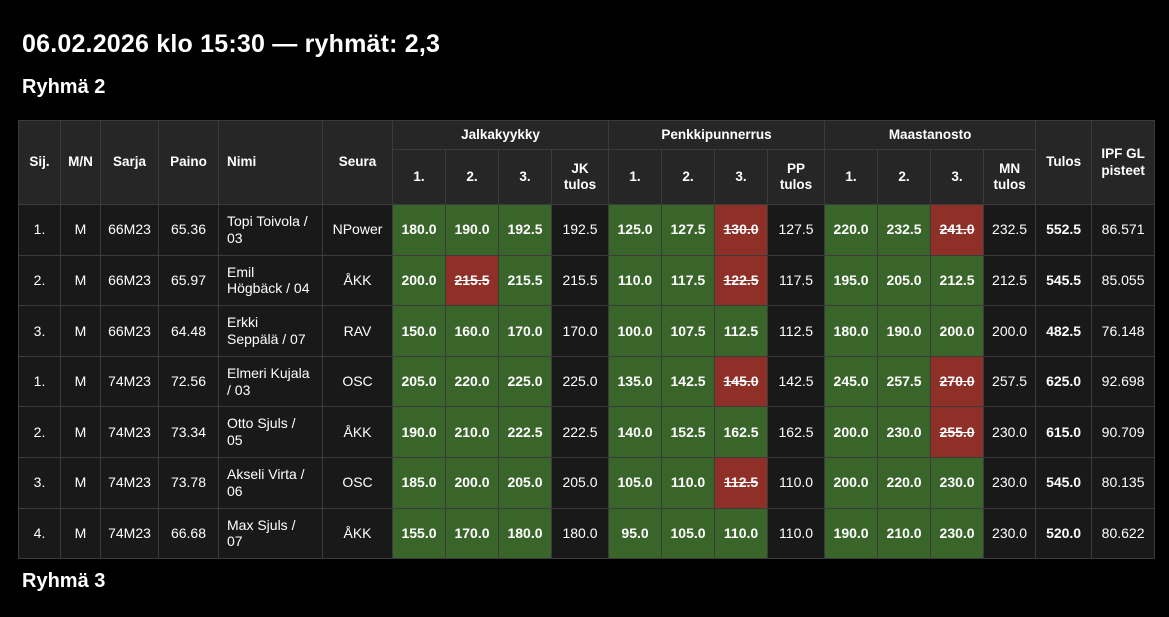  What do you see at coordinates (525, 280) in the screenshot?
I see `squat-attempt-3: 215.5` at bounding box center [525, 280].